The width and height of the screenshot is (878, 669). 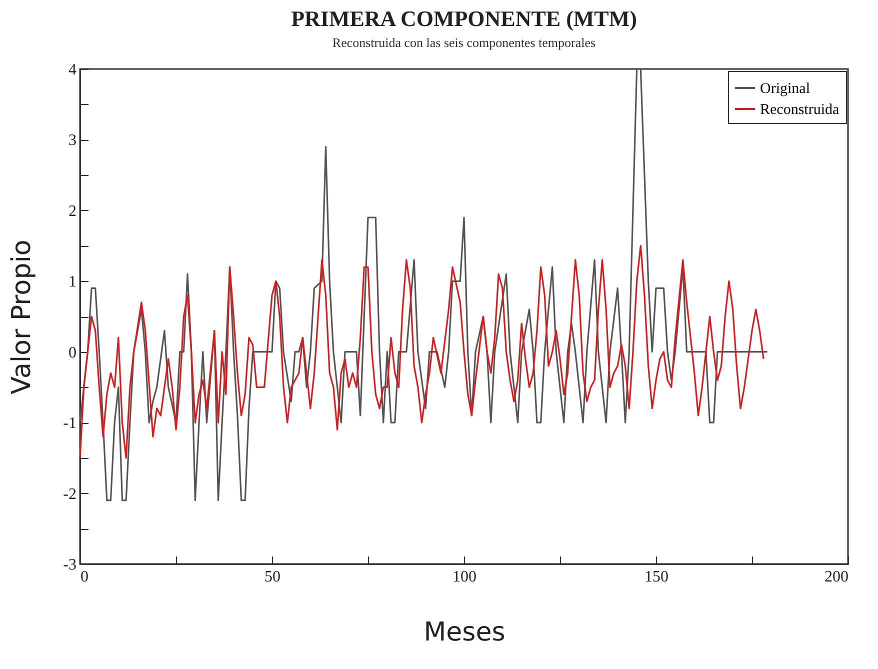 I want to click on y-tick-label: -1, so click(x=69, y=423).